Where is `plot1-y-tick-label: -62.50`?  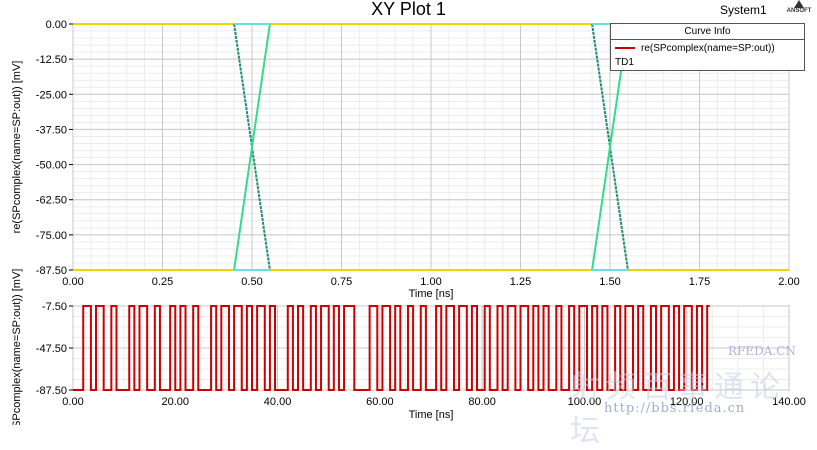
plot1-y-tick-label: -62.50 is located at coordinates (51, 201).